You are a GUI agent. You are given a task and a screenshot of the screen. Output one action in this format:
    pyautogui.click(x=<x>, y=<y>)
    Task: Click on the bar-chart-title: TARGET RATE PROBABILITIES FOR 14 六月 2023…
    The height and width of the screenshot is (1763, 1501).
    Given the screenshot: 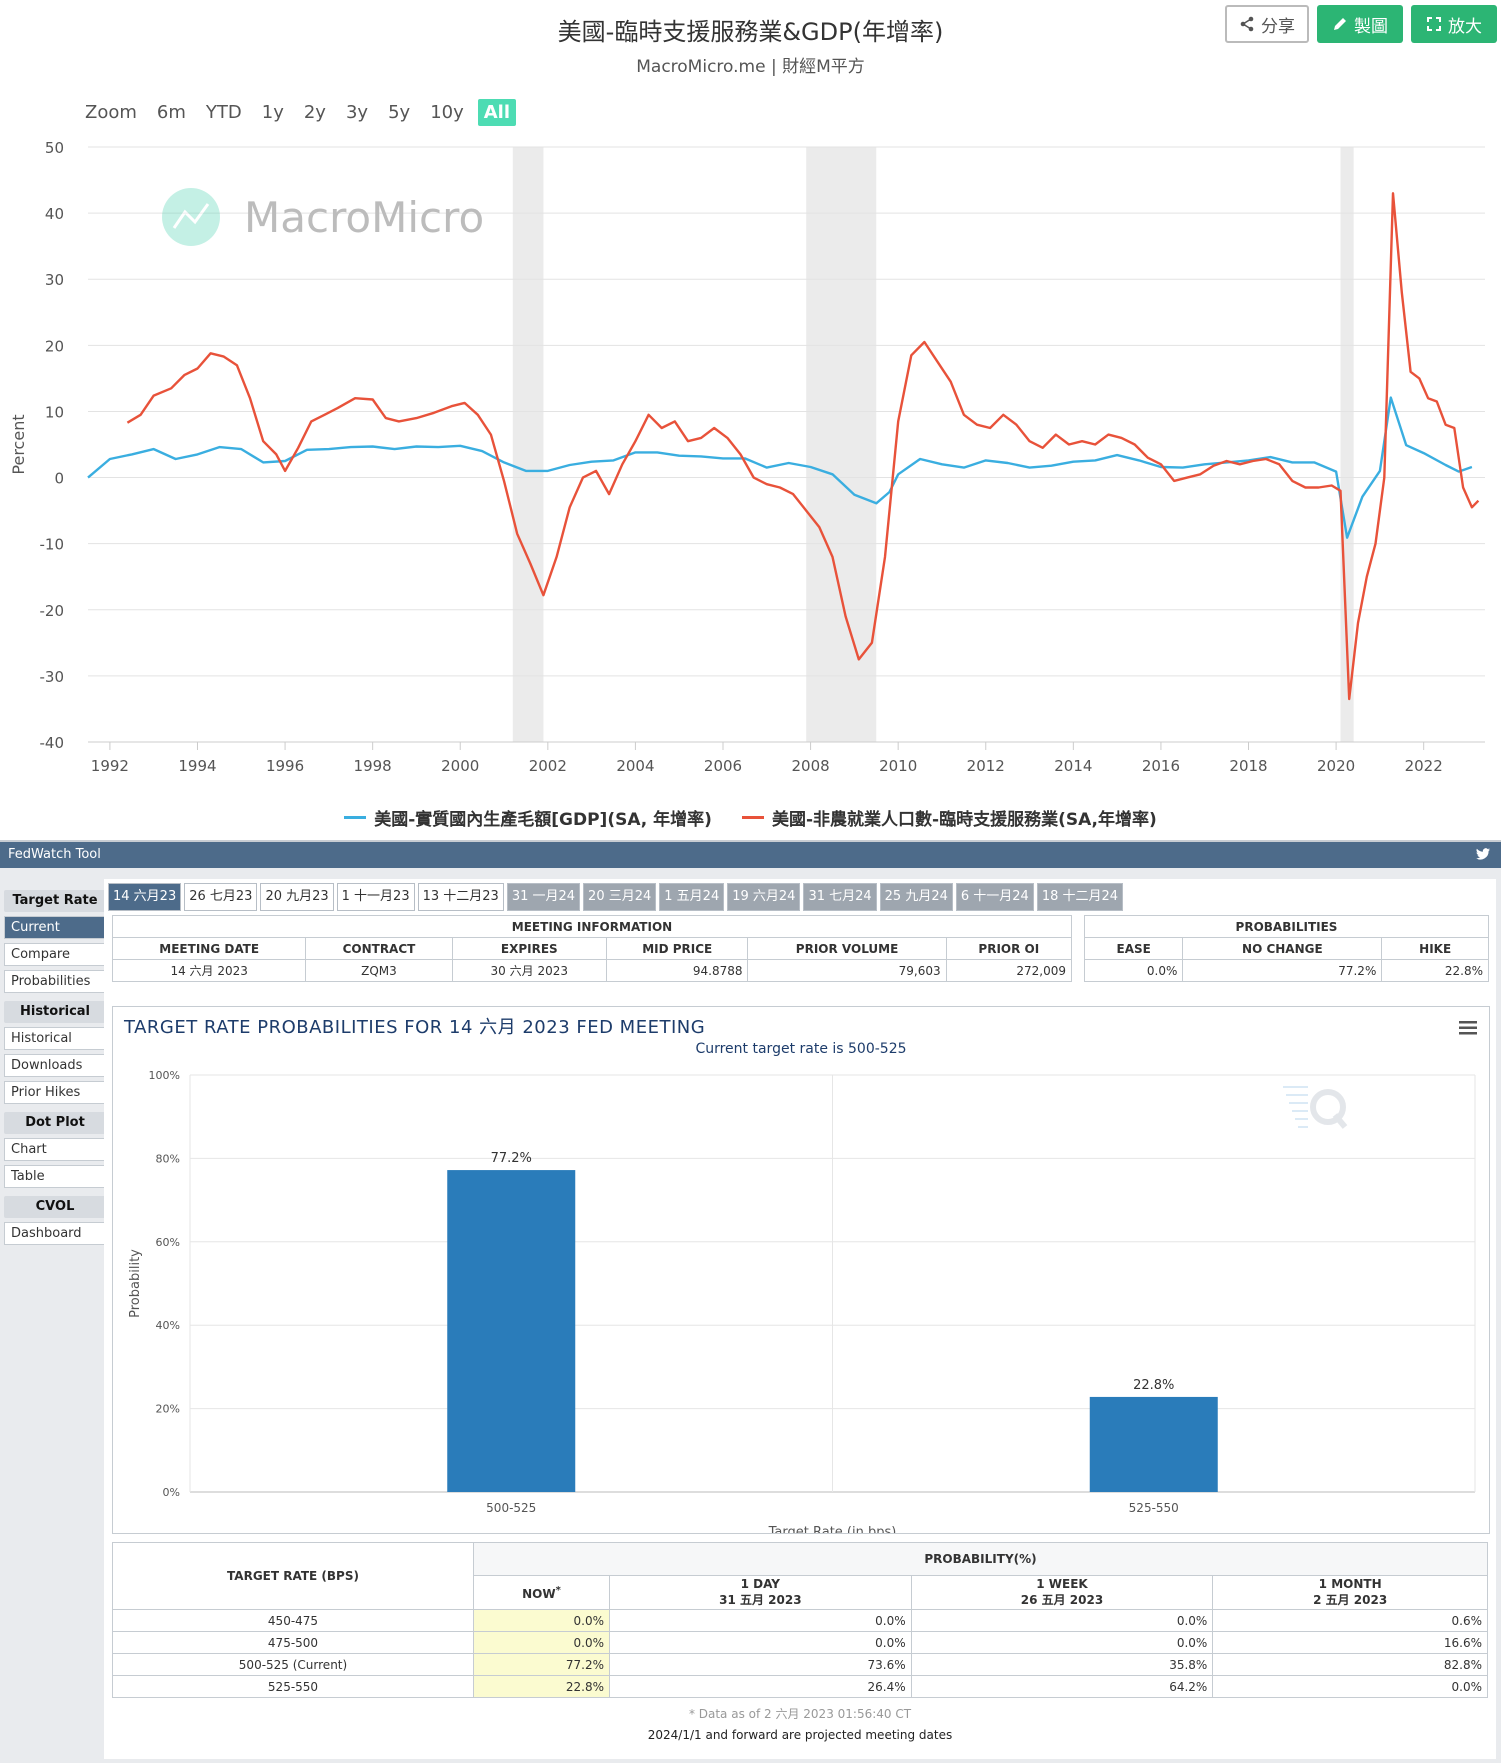 What is the action you would take?
    pyautogui.click(x=415, y=1027)
    